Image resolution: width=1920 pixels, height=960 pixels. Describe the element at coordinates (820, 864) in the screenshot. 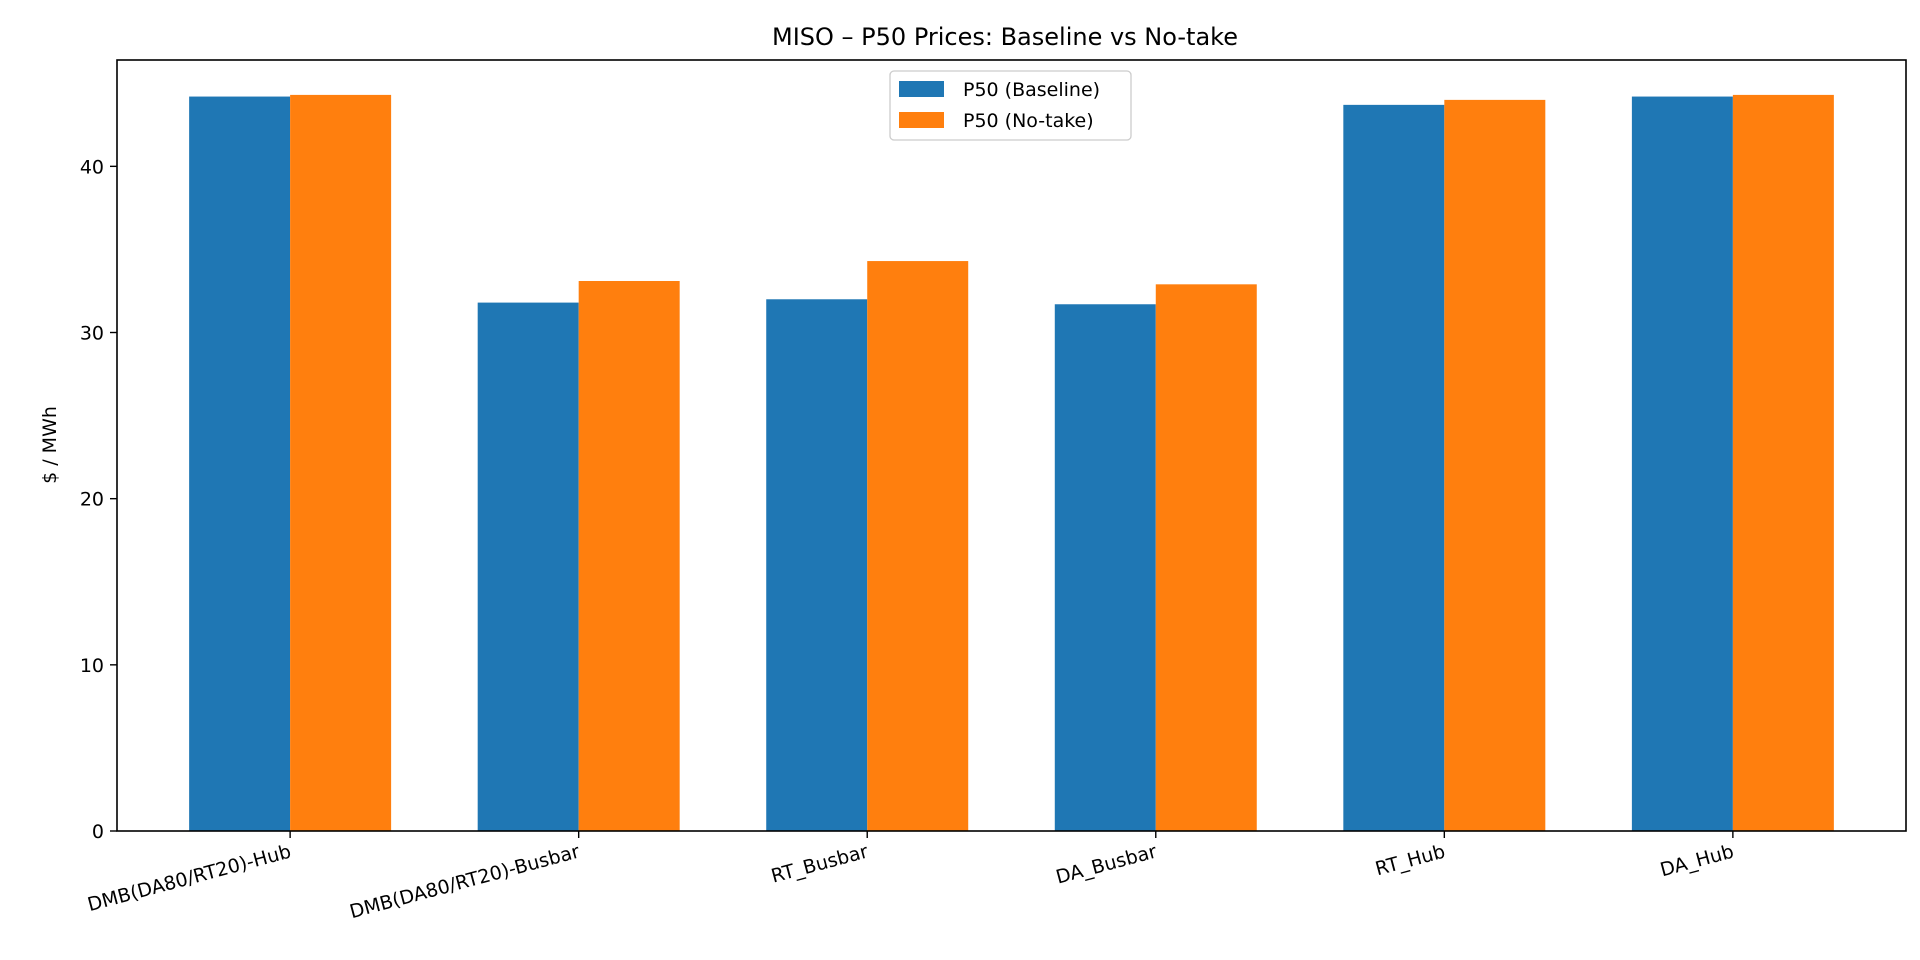

I see `x-tick-label: RT_Busbar` at that location.